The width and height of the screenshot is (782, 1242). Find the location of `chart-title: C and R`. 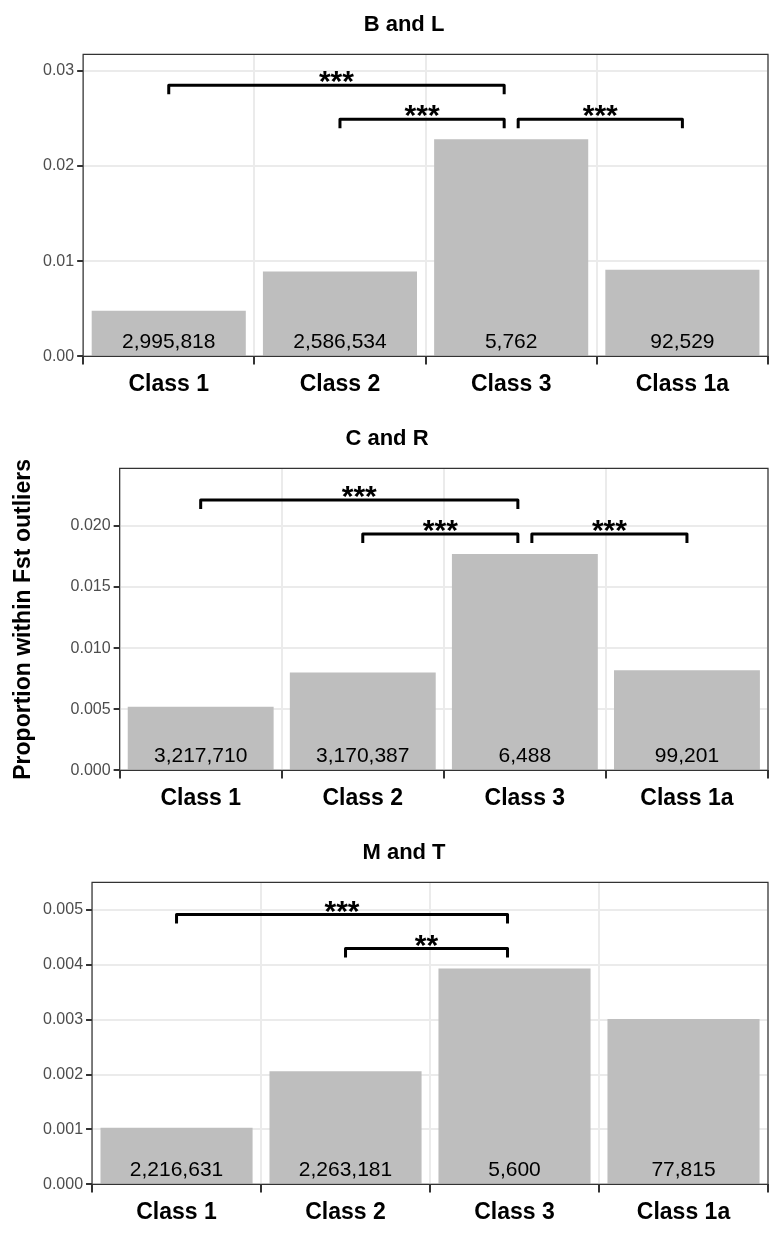

chart-title: C and R is located at coordinates (387, 438).